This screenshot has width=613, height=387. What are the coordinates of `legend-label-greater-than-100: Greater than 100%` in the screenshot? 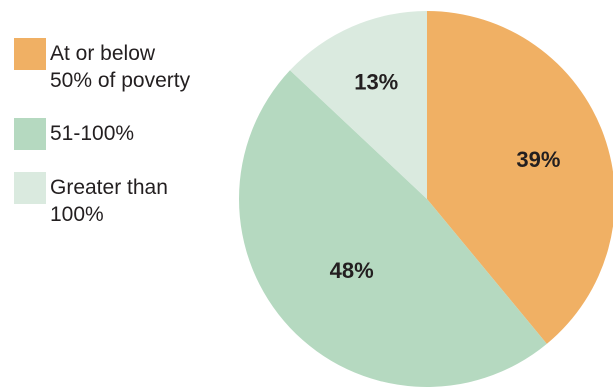 It's located at (109, 201).